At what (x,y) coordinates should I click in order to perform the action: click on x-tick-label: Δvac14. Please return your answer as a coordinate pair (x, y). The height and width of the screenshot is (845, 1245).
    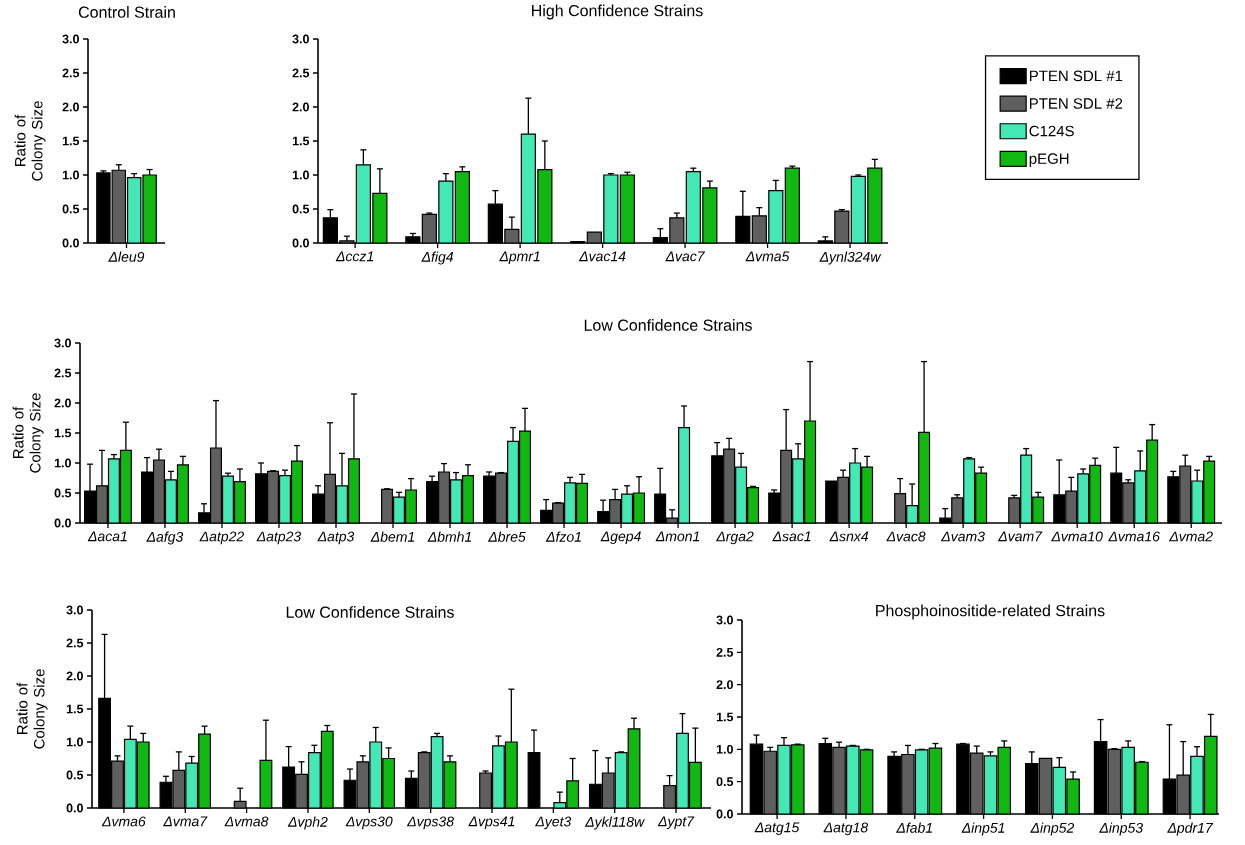
    Looking at the image, I should click on (602, 256).